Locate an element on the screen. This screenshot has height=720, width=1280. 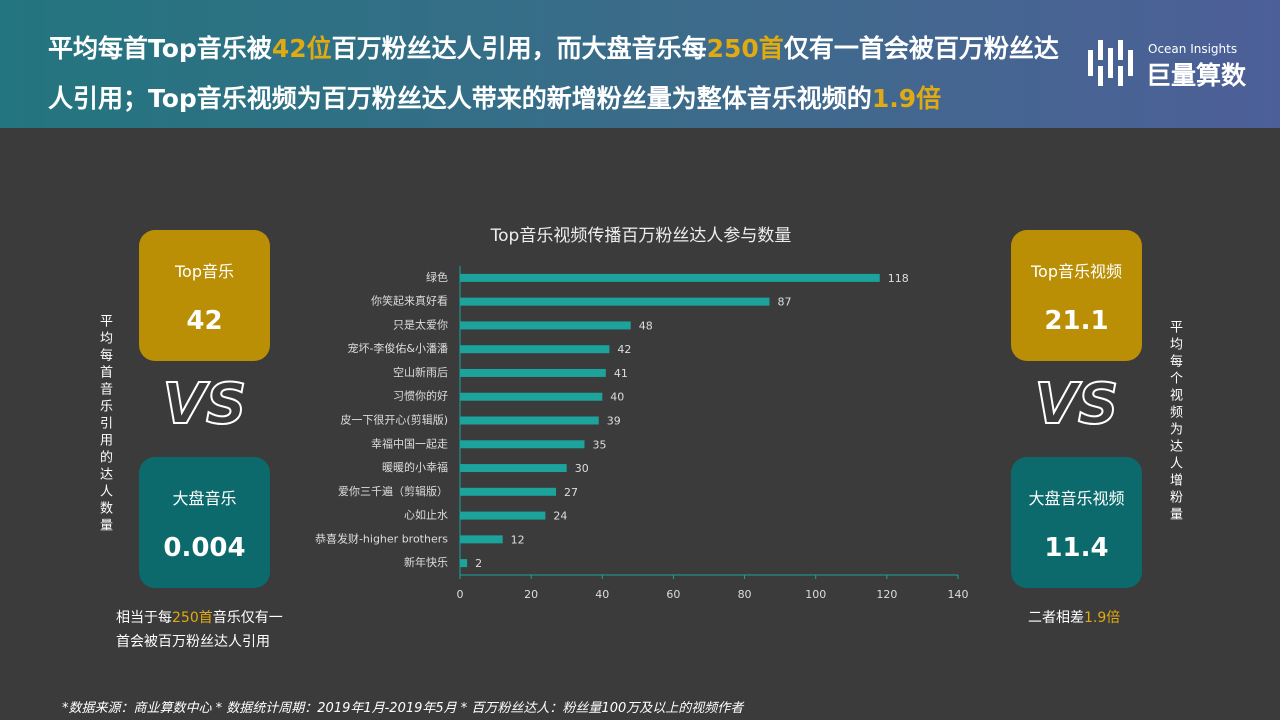
right-axis-label: 平均每个视频为达人增粉量 is located at coordinates (1174, 422).